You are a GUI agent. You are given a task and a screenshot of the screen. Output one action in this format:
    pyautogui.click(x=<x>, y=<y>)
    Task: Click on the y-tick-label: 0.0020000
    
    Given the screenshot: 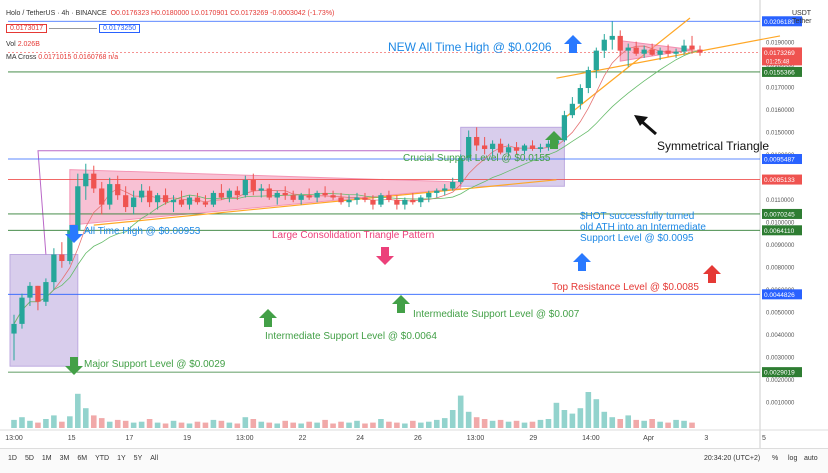 What is the action you would take?
    pyautogui.click(x=780, y=381)
    